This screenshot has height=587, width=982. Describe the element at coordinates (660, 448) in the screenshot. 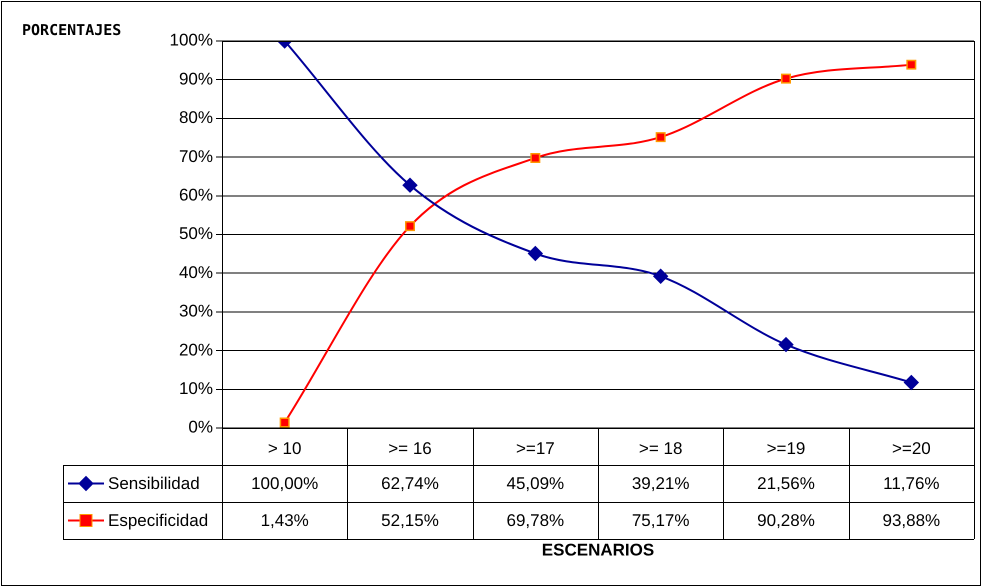

I see `x-tick-label: >= 18` at that location.